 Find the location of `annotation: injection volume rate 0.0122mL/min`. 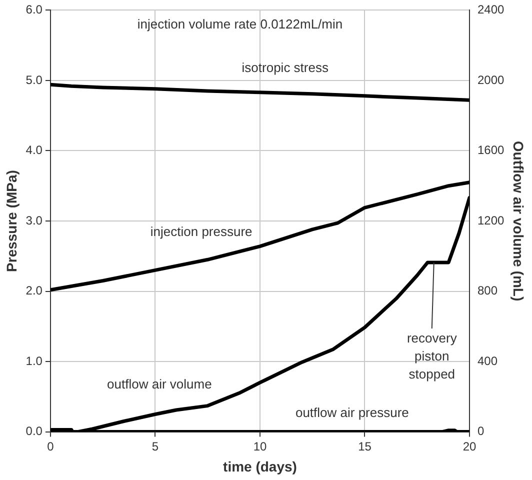

annotation: injection volume rate 0.0122mL/min is located at coordinates (240, 24).